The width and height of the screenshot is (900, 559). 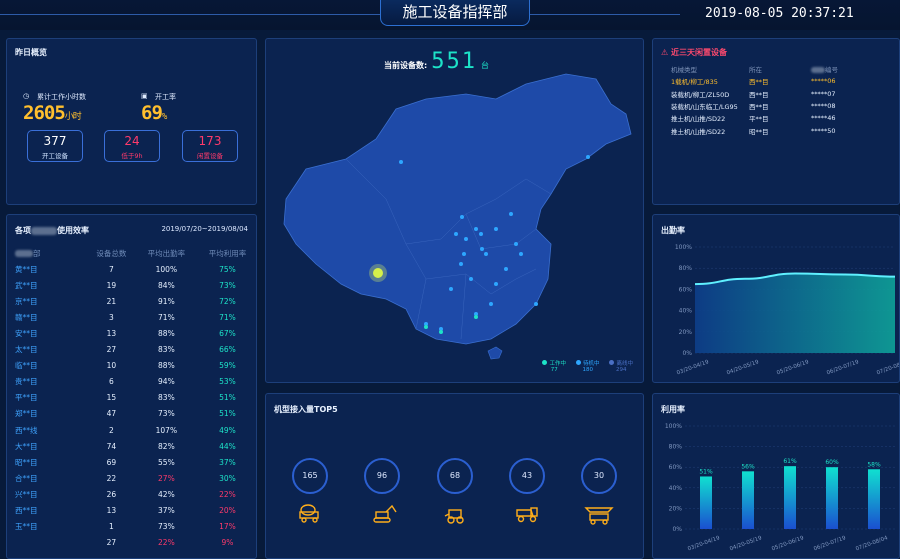 I want to click on device-count: 当前设备数: 551 台, so click(x=436, y=61).